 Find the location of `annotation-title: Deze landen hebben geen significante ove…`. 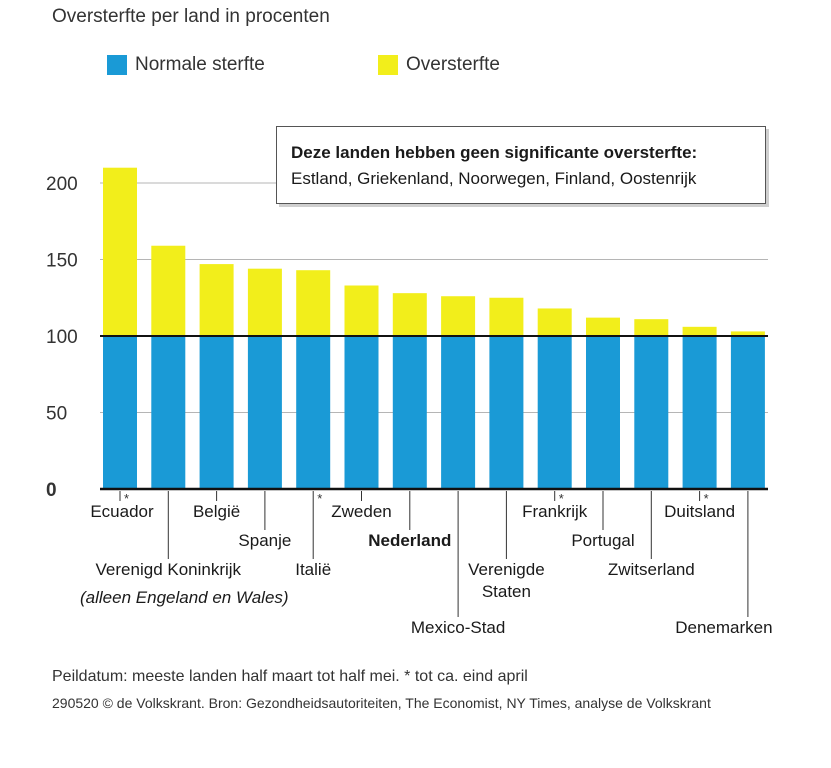

annotation-title: Deze landen hebben geen significante ove… is located at coordinates (494, 152).